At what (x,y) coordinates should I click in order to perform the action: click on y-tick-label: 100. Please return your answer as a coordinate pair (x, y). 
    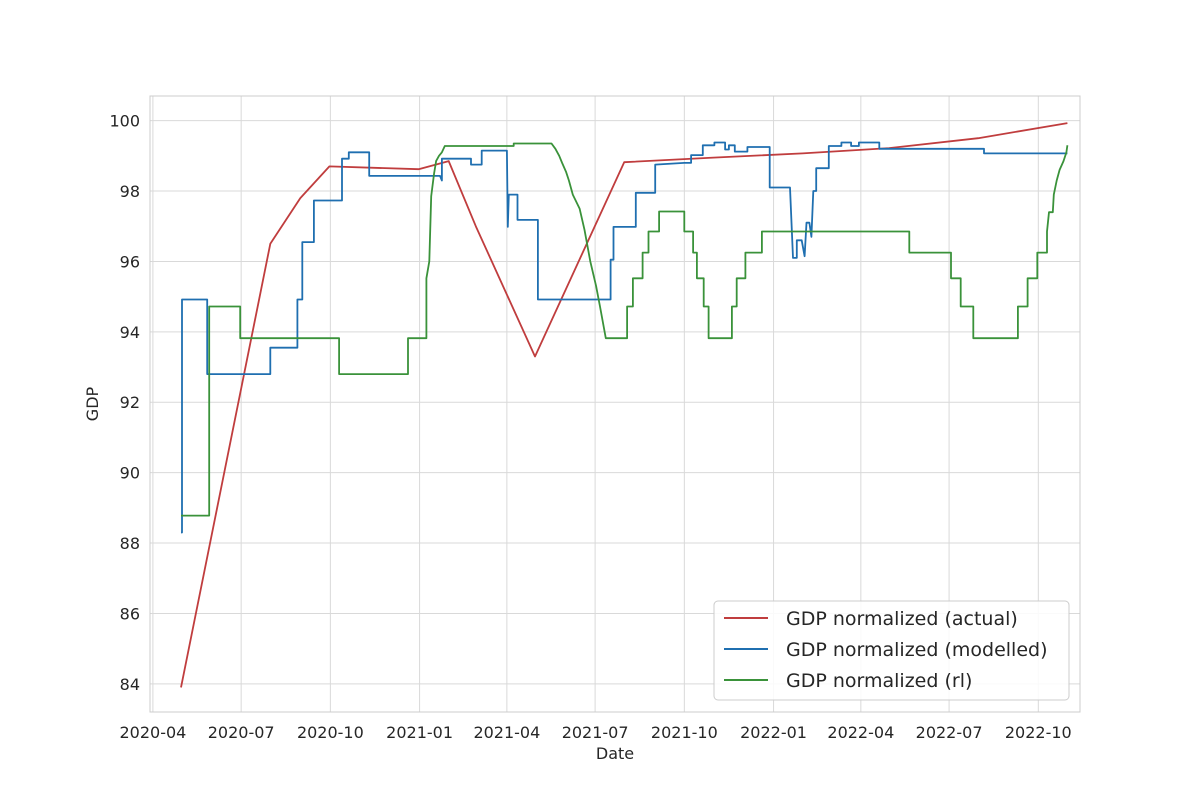
    Looking at the image, I should click on (124, 121).